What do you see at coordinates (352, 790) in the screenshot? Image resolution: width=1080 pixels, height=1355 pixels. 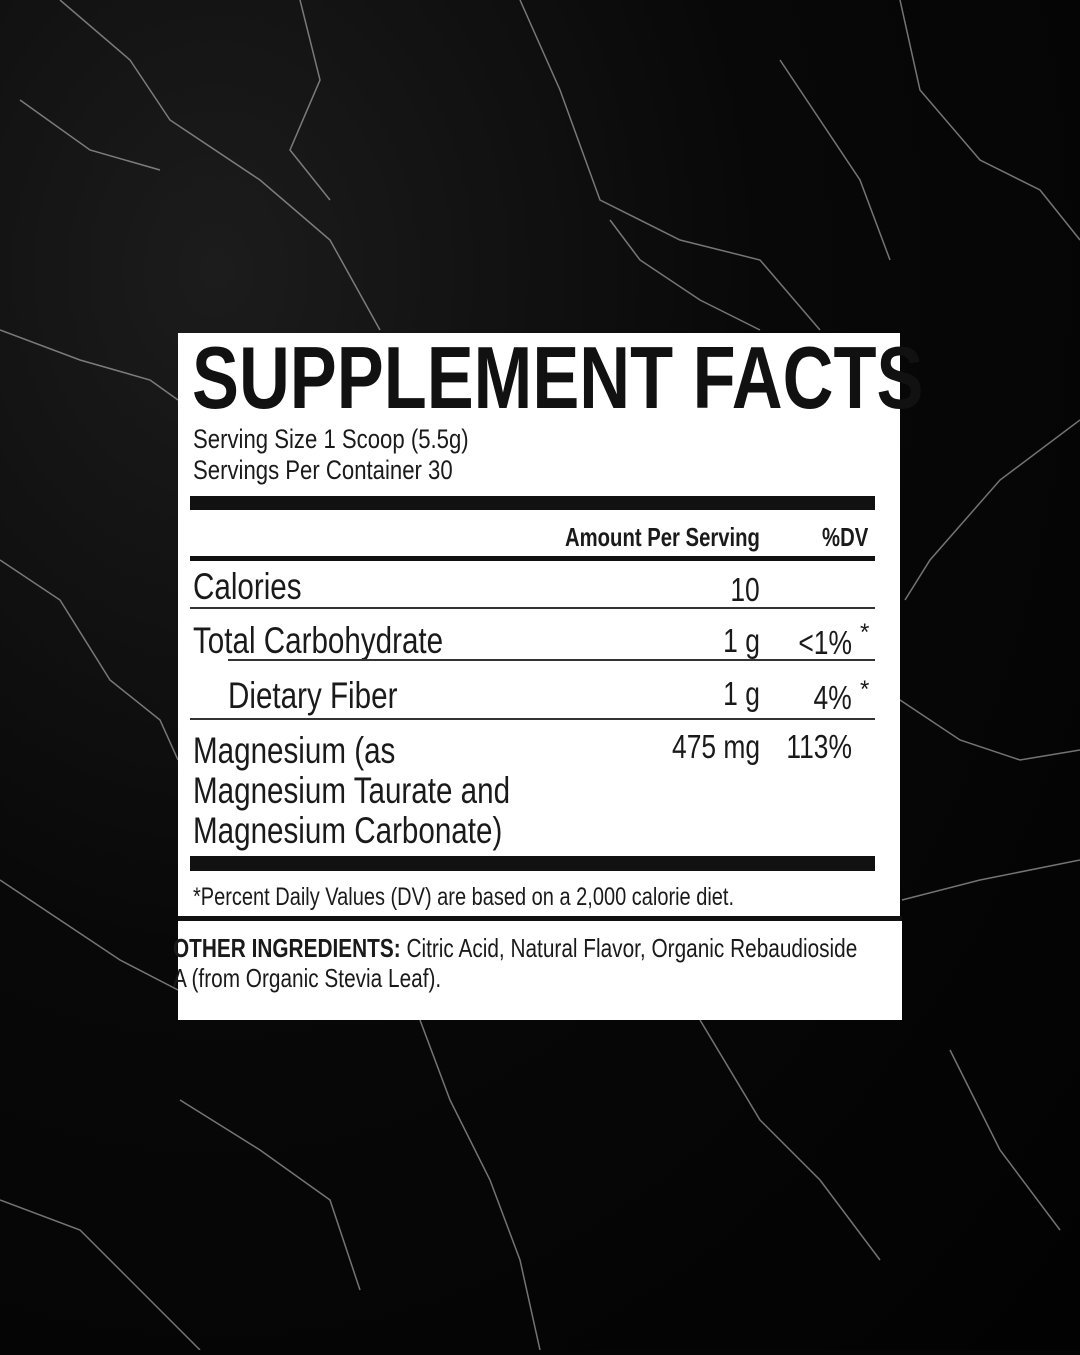 I see `row-magnesium-name-2: Magnesium Taurate and` at bounding box center [352, 790].